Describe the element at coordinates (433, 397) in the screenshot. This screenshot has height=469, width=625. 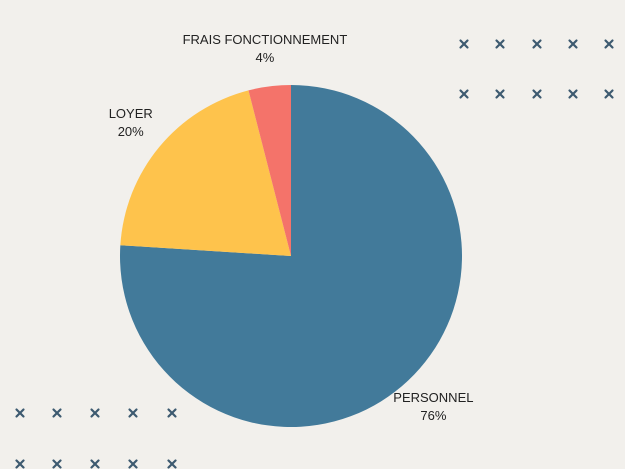
I see `slice-label: PERSONNEL` at that location.